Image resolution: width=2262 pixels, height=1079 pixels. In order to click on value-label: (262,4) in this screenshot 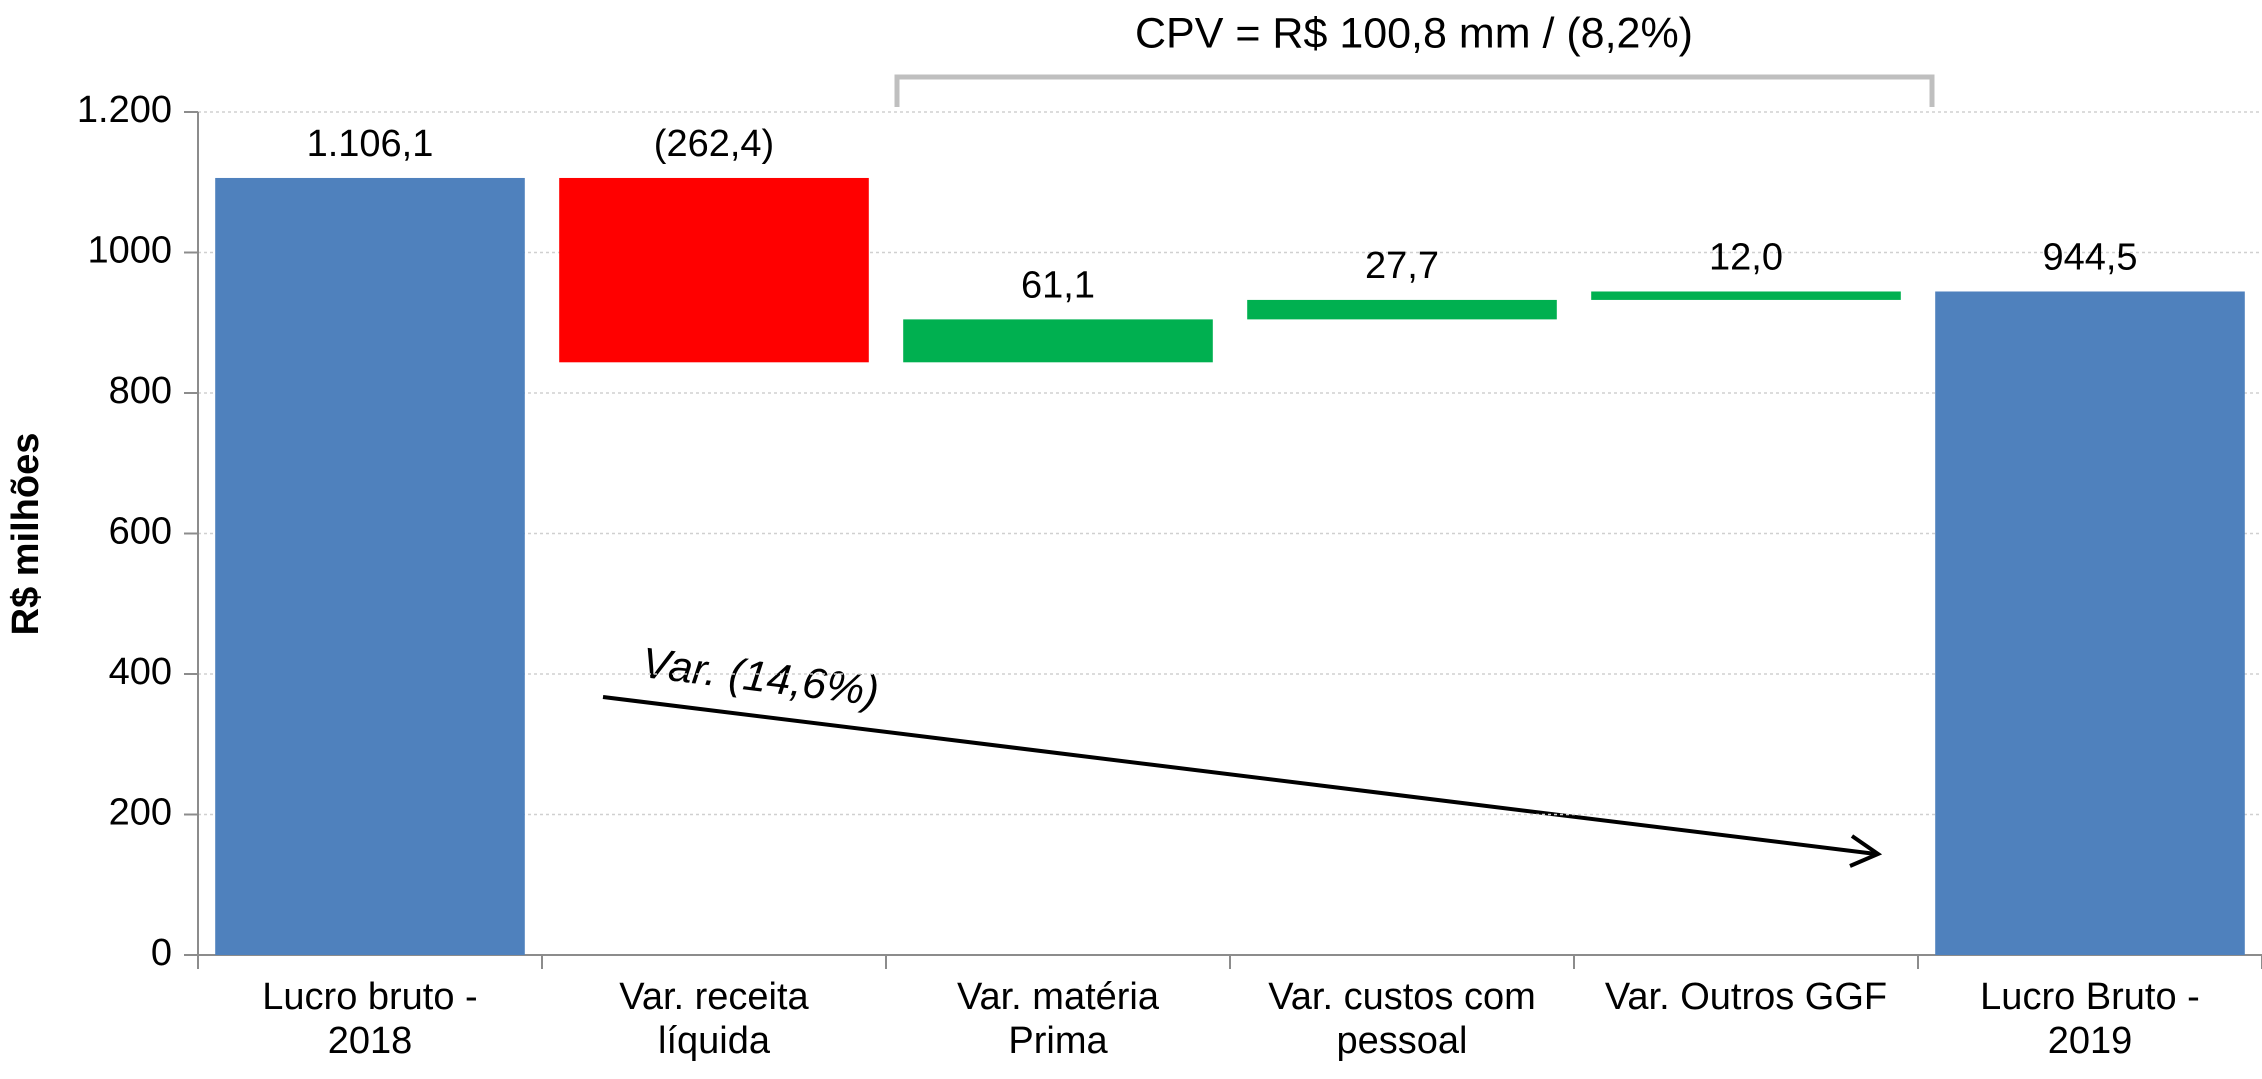, I will do `click(714, 144)`.